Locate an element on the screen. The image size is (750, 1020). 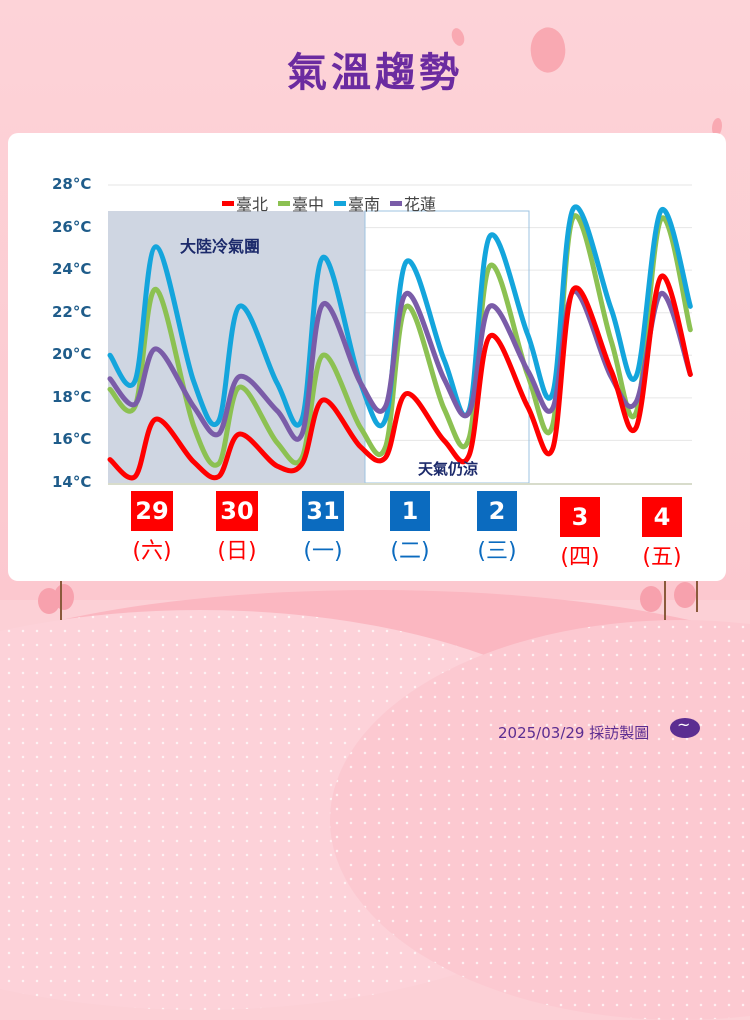
legend-label: 臺中 is located at coordinates (308, 204).